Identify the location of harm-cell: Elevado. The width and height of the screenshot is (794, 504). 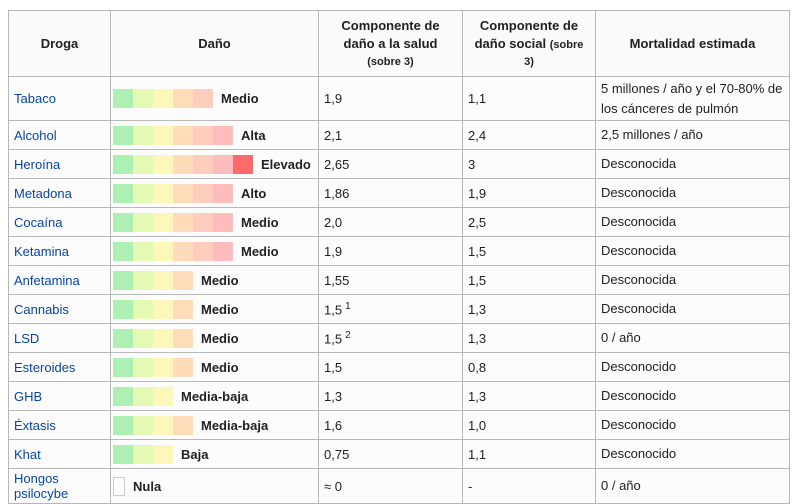
(214, 164).